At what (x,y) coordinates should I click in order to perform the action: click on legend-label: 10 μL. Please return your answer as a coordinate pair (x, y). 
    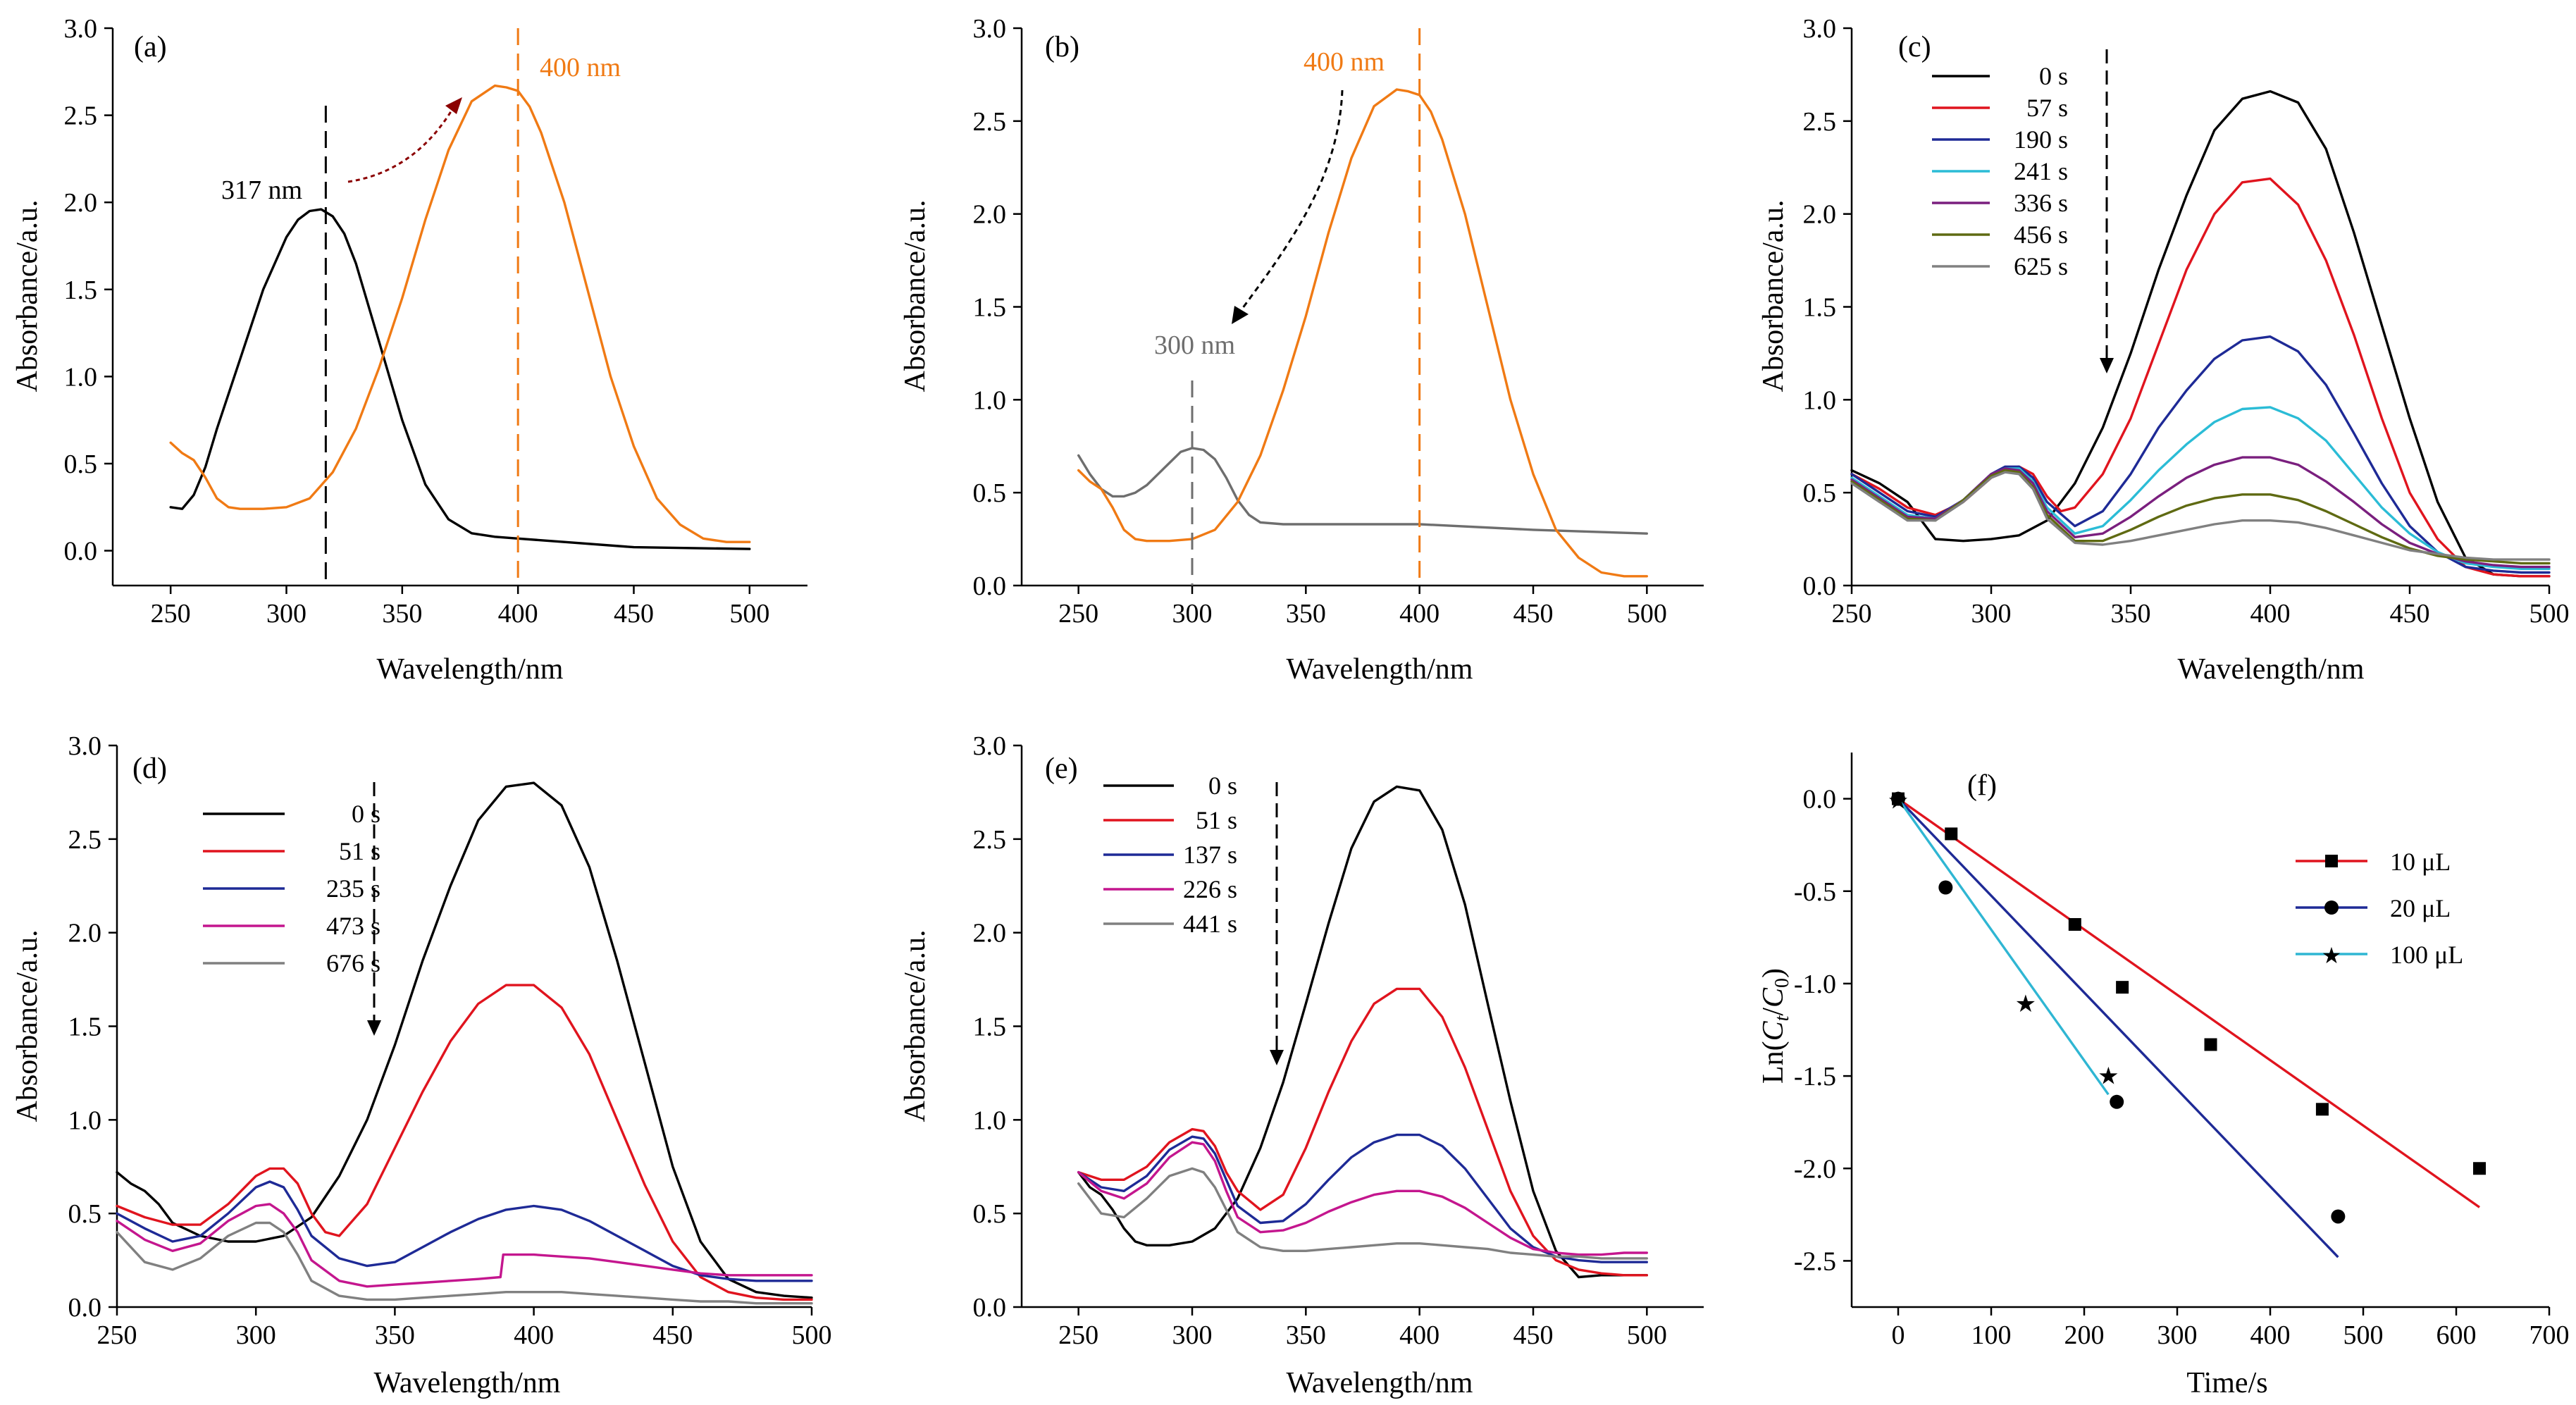
    Looking at the image, I should click on (2420, 862).